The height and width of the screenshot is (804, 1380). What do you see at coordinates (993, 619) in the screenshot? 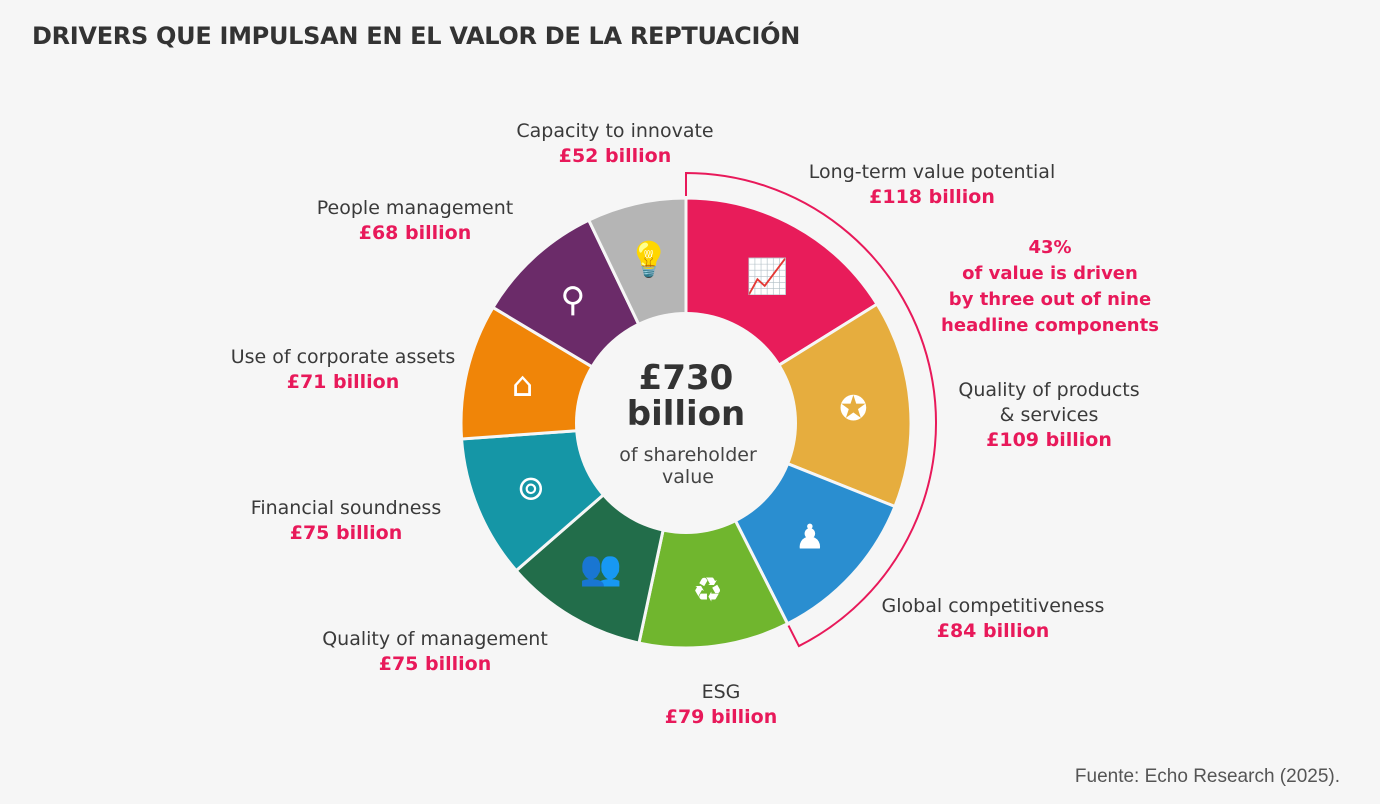
I see `slice-label-global: Global competitiveness £84 billion` at bounding box center [993, 619].